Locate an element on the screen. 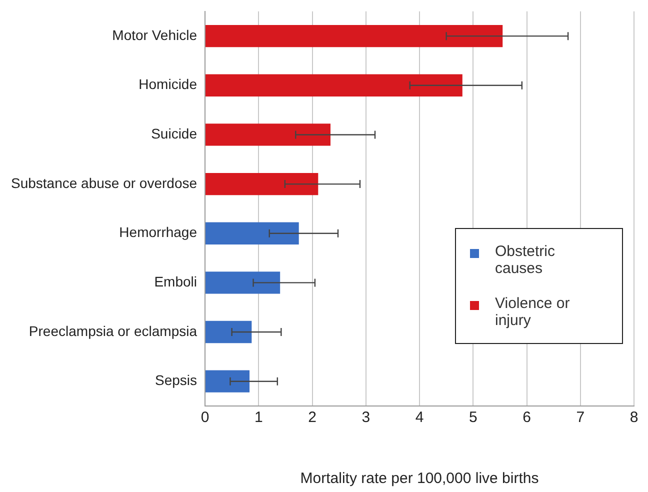 This screenshot has height=492, width=648. y-tick-label: Sepsis is located at coordinates (176, 380).